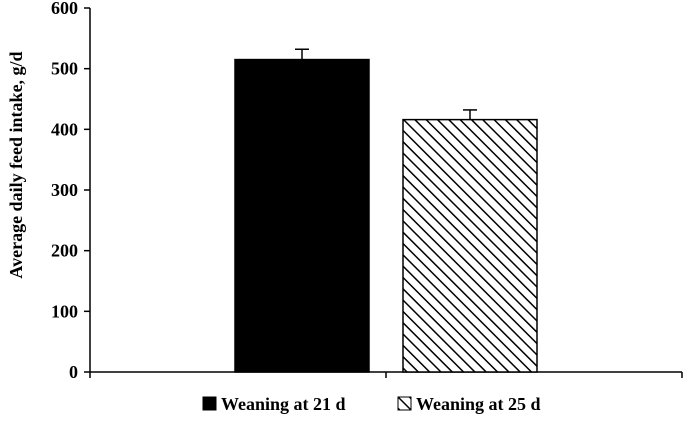  Describe the element at coordinates (371, 404) in the screenshot. I see `legend: Weaning at 21 d Weaning at 25 d` at that location.